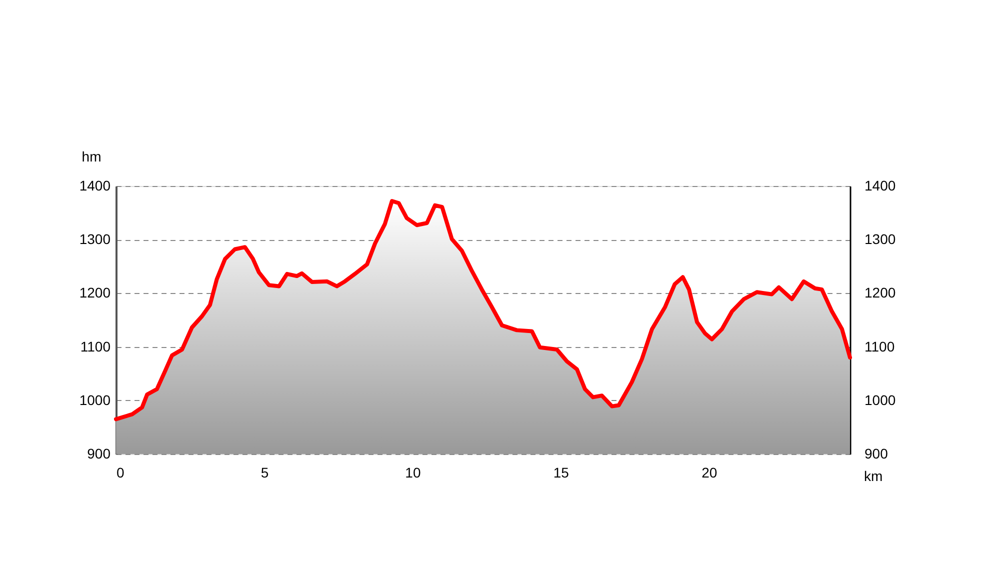 Image resolution: width=1000 pixels, height=584 pixels. I want to click on y-tick-label: 1000, so click(95, 400).